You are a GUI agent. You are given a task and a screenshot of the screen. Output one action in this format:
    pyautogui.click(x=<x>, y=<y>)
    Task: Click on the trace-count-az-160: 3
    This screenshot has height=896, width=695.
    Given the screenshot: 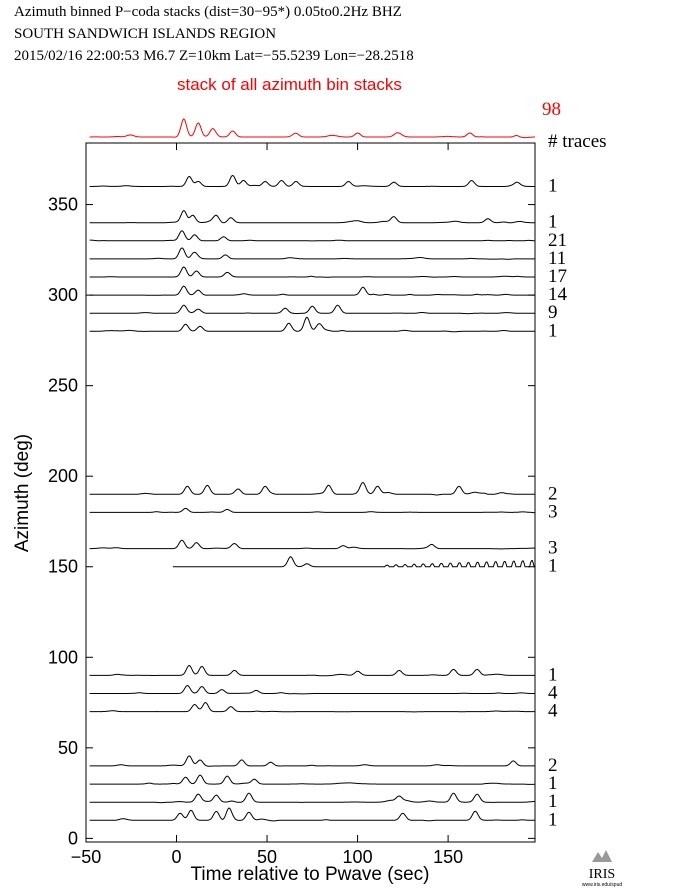 What is the action you would take?
    pyautogui.click(x=553, y=548)
    